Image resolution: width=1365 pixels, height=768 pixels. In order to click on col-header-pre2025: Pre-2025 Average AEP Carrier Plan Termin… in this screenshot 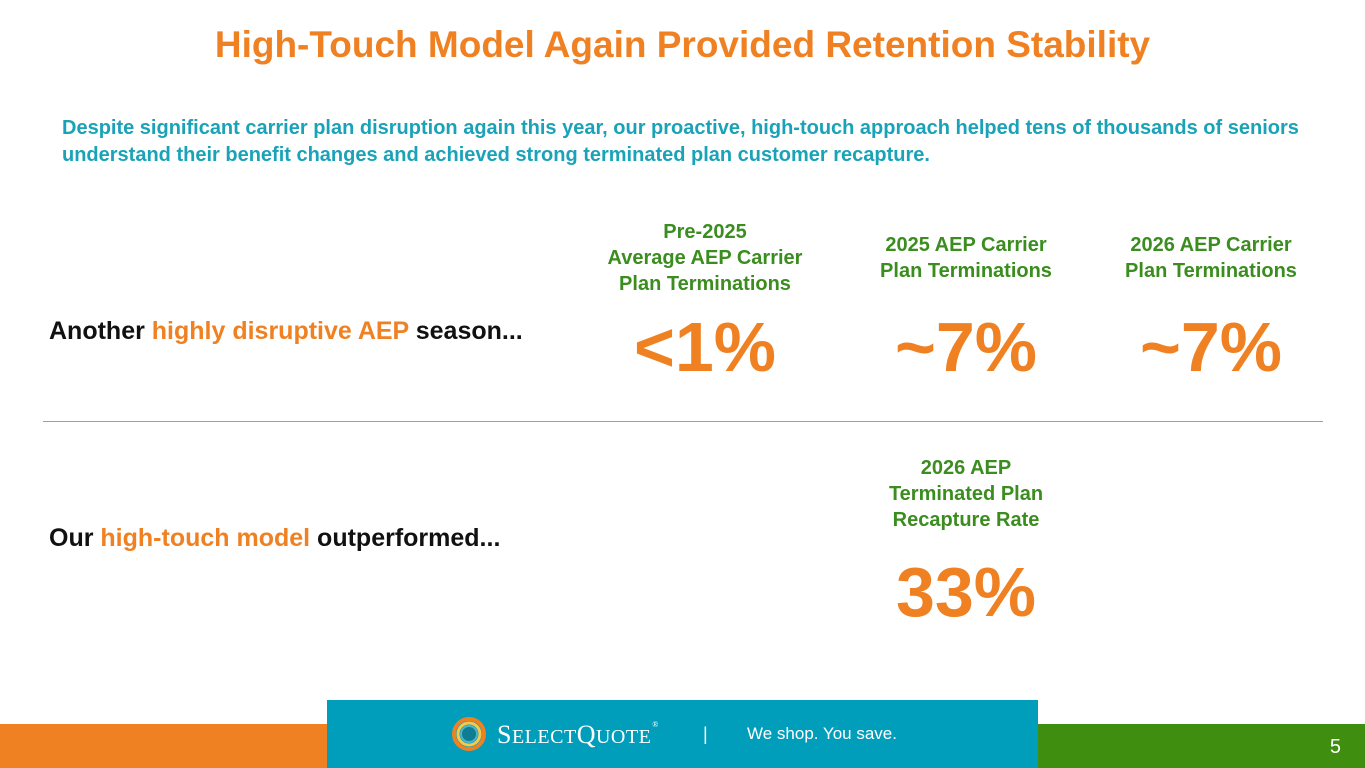, I will do `click(705, 258)`.